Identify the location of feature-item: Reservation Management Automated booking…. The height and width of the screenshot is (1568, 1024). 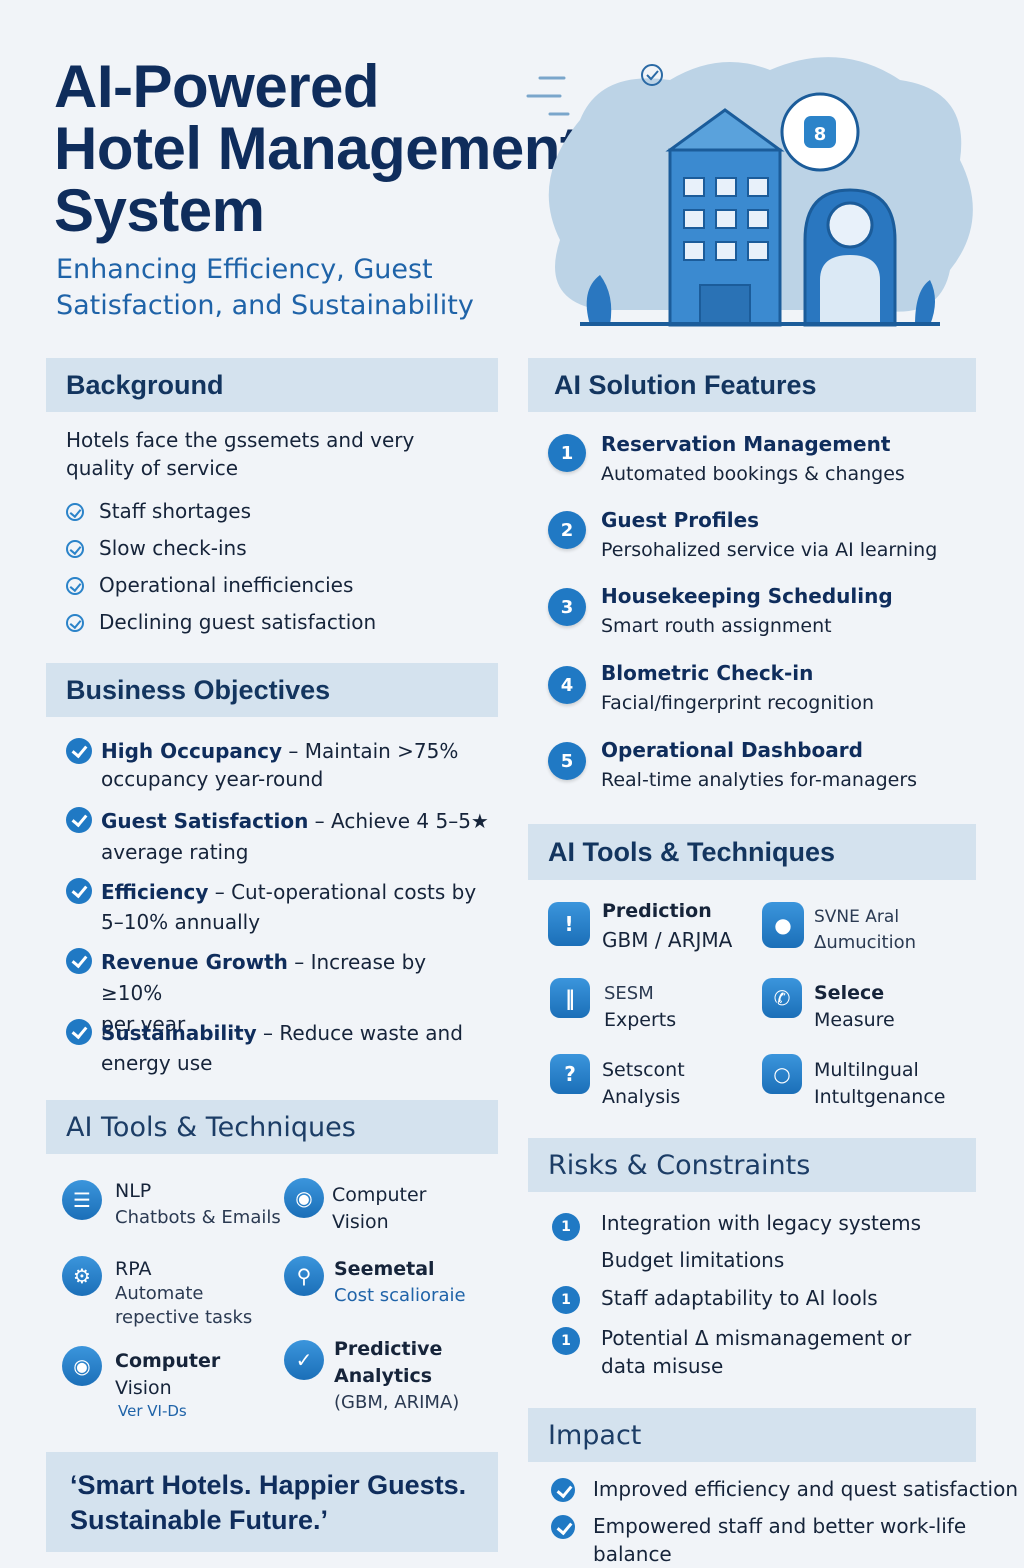
(753, 459).